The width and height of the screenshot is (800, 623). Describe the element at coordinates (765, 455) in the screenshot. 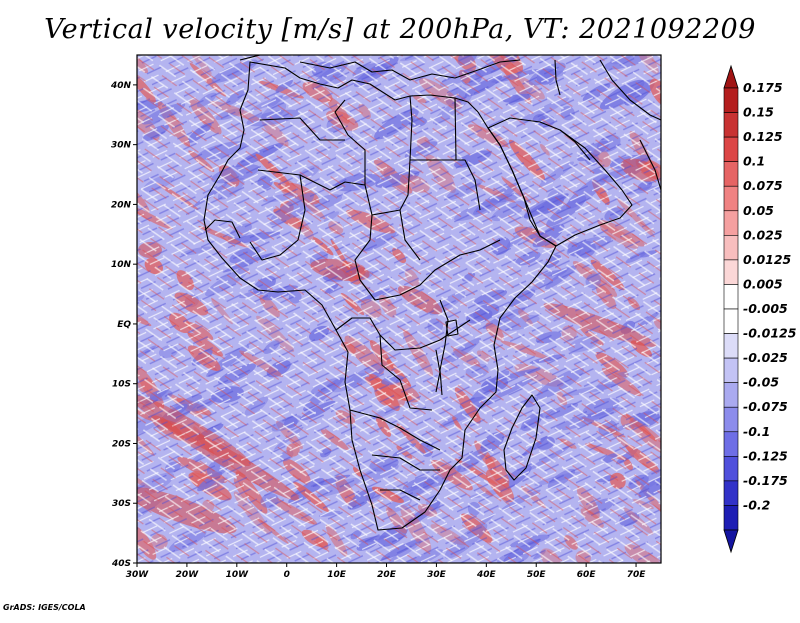

I see `colorbar-label: -0.125` at that location.